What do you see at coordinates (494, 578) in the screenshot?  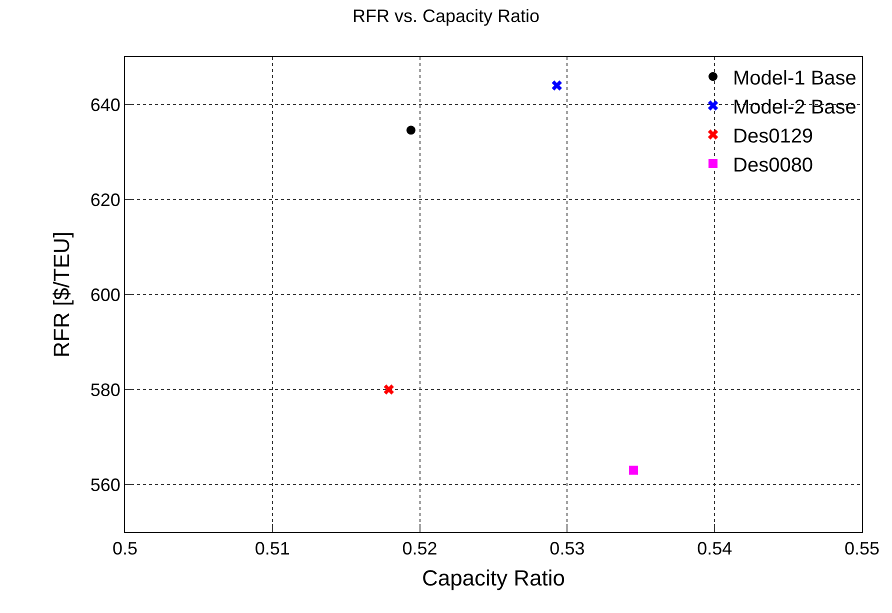 I see `x-axis-title: Capacity Ratio` at bounding box center [494, 578].